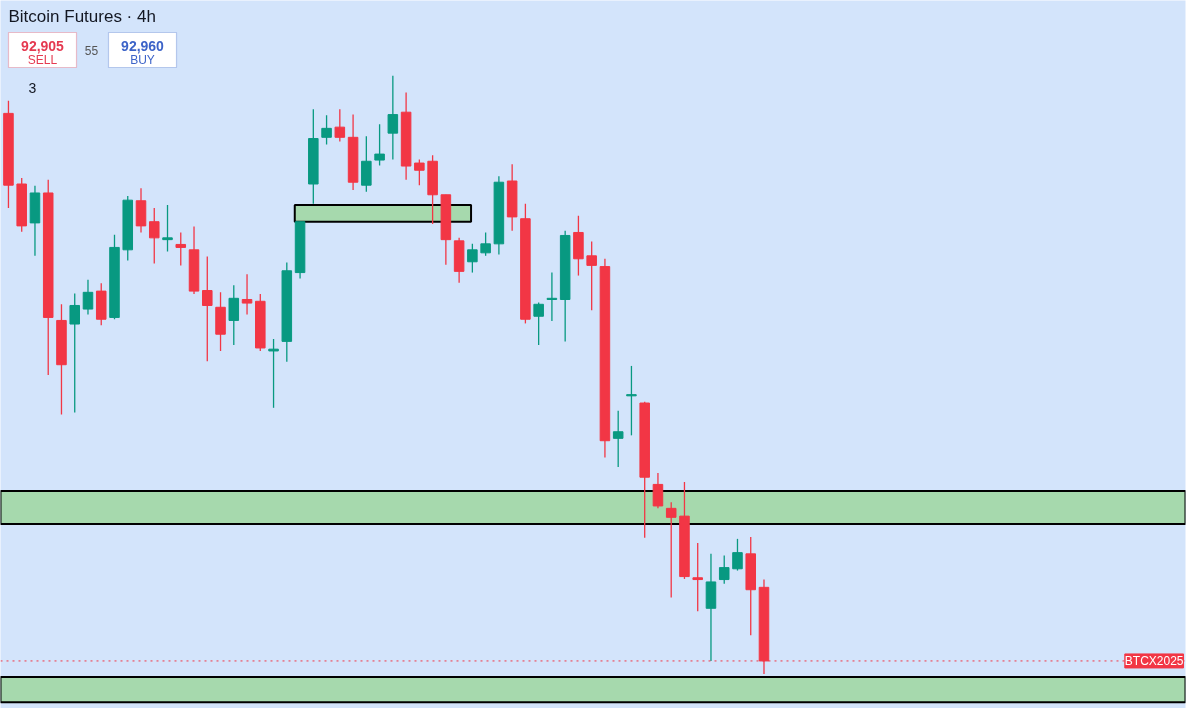 The width and height of the screenshot is (1200, 708). I want to click on text: 92,960, so click(143, 45).